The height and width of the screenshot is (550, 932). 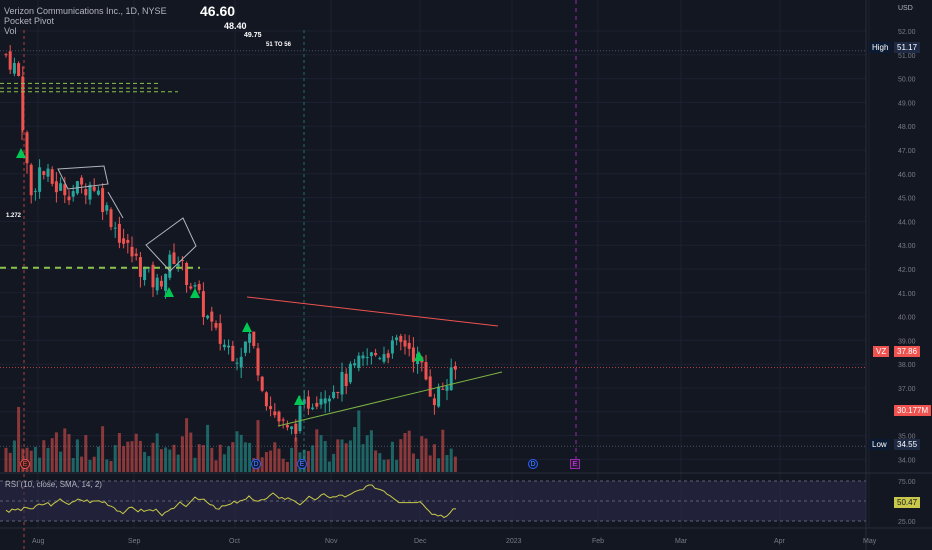 What do you see at coordinates (598, 541) in the screenshot?
I see `time-tick-label: Feb` at bounding box center [598, 541].